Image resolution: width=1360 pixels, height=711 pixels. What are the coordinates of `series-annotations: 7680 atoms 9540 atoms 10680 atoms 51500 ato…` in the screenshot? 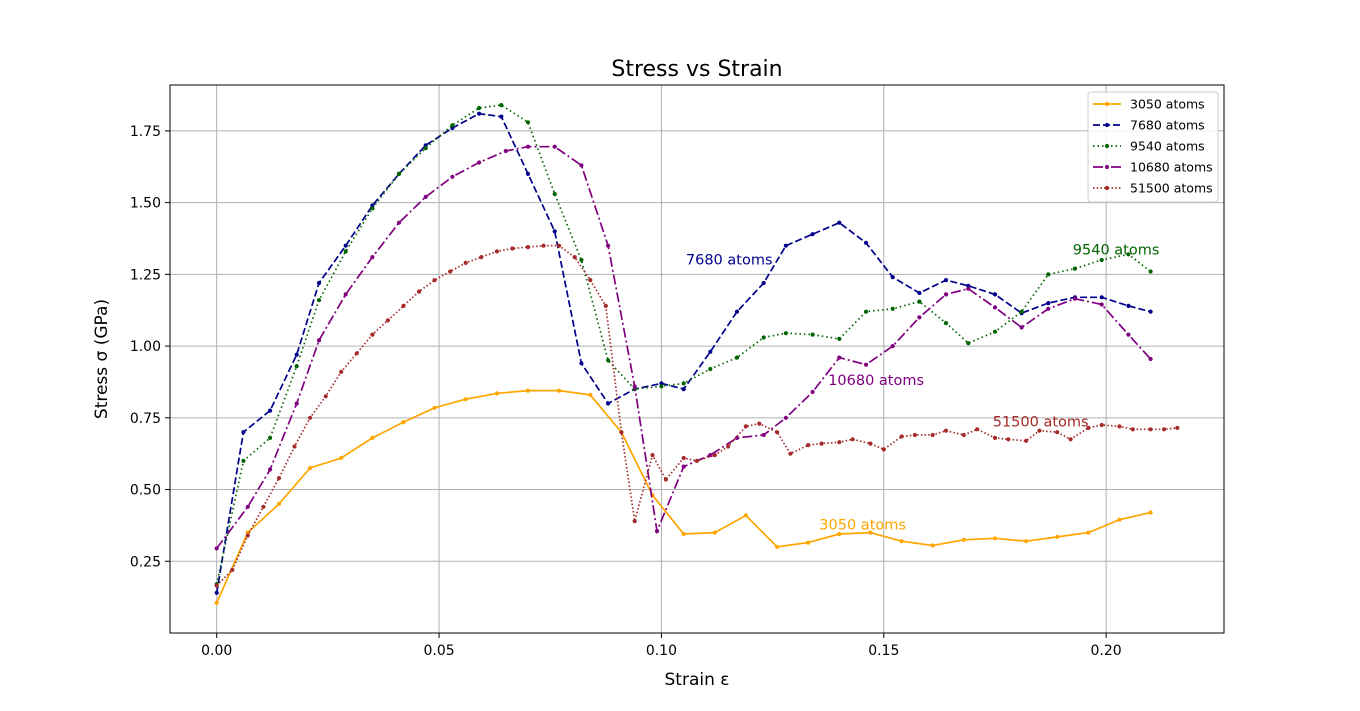 It's located at (923, 387).